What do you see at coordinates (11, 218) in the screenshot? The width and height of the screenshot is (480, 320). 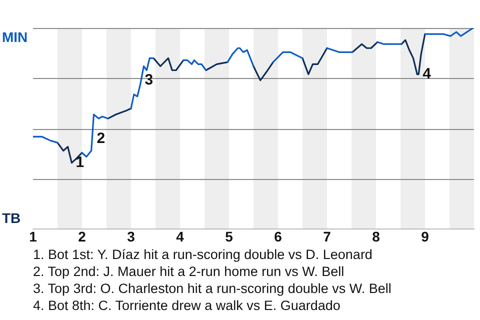 I see `text: TB` at bounding box center [11, 218].